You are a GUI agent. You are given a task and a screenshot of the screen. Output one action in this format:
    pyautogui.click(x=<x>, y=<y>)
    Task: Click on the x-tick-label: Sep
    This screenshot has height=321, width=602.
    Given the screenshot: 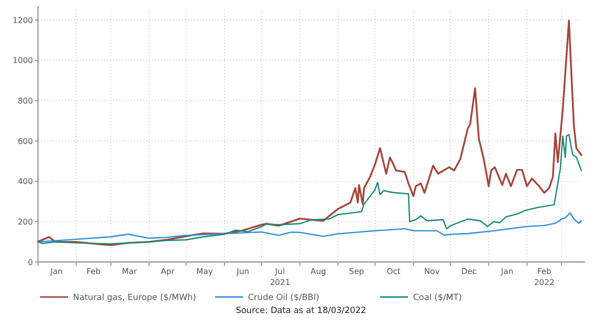 What is the action you would take?
    pyautogui.click(x=356, y=271)
    